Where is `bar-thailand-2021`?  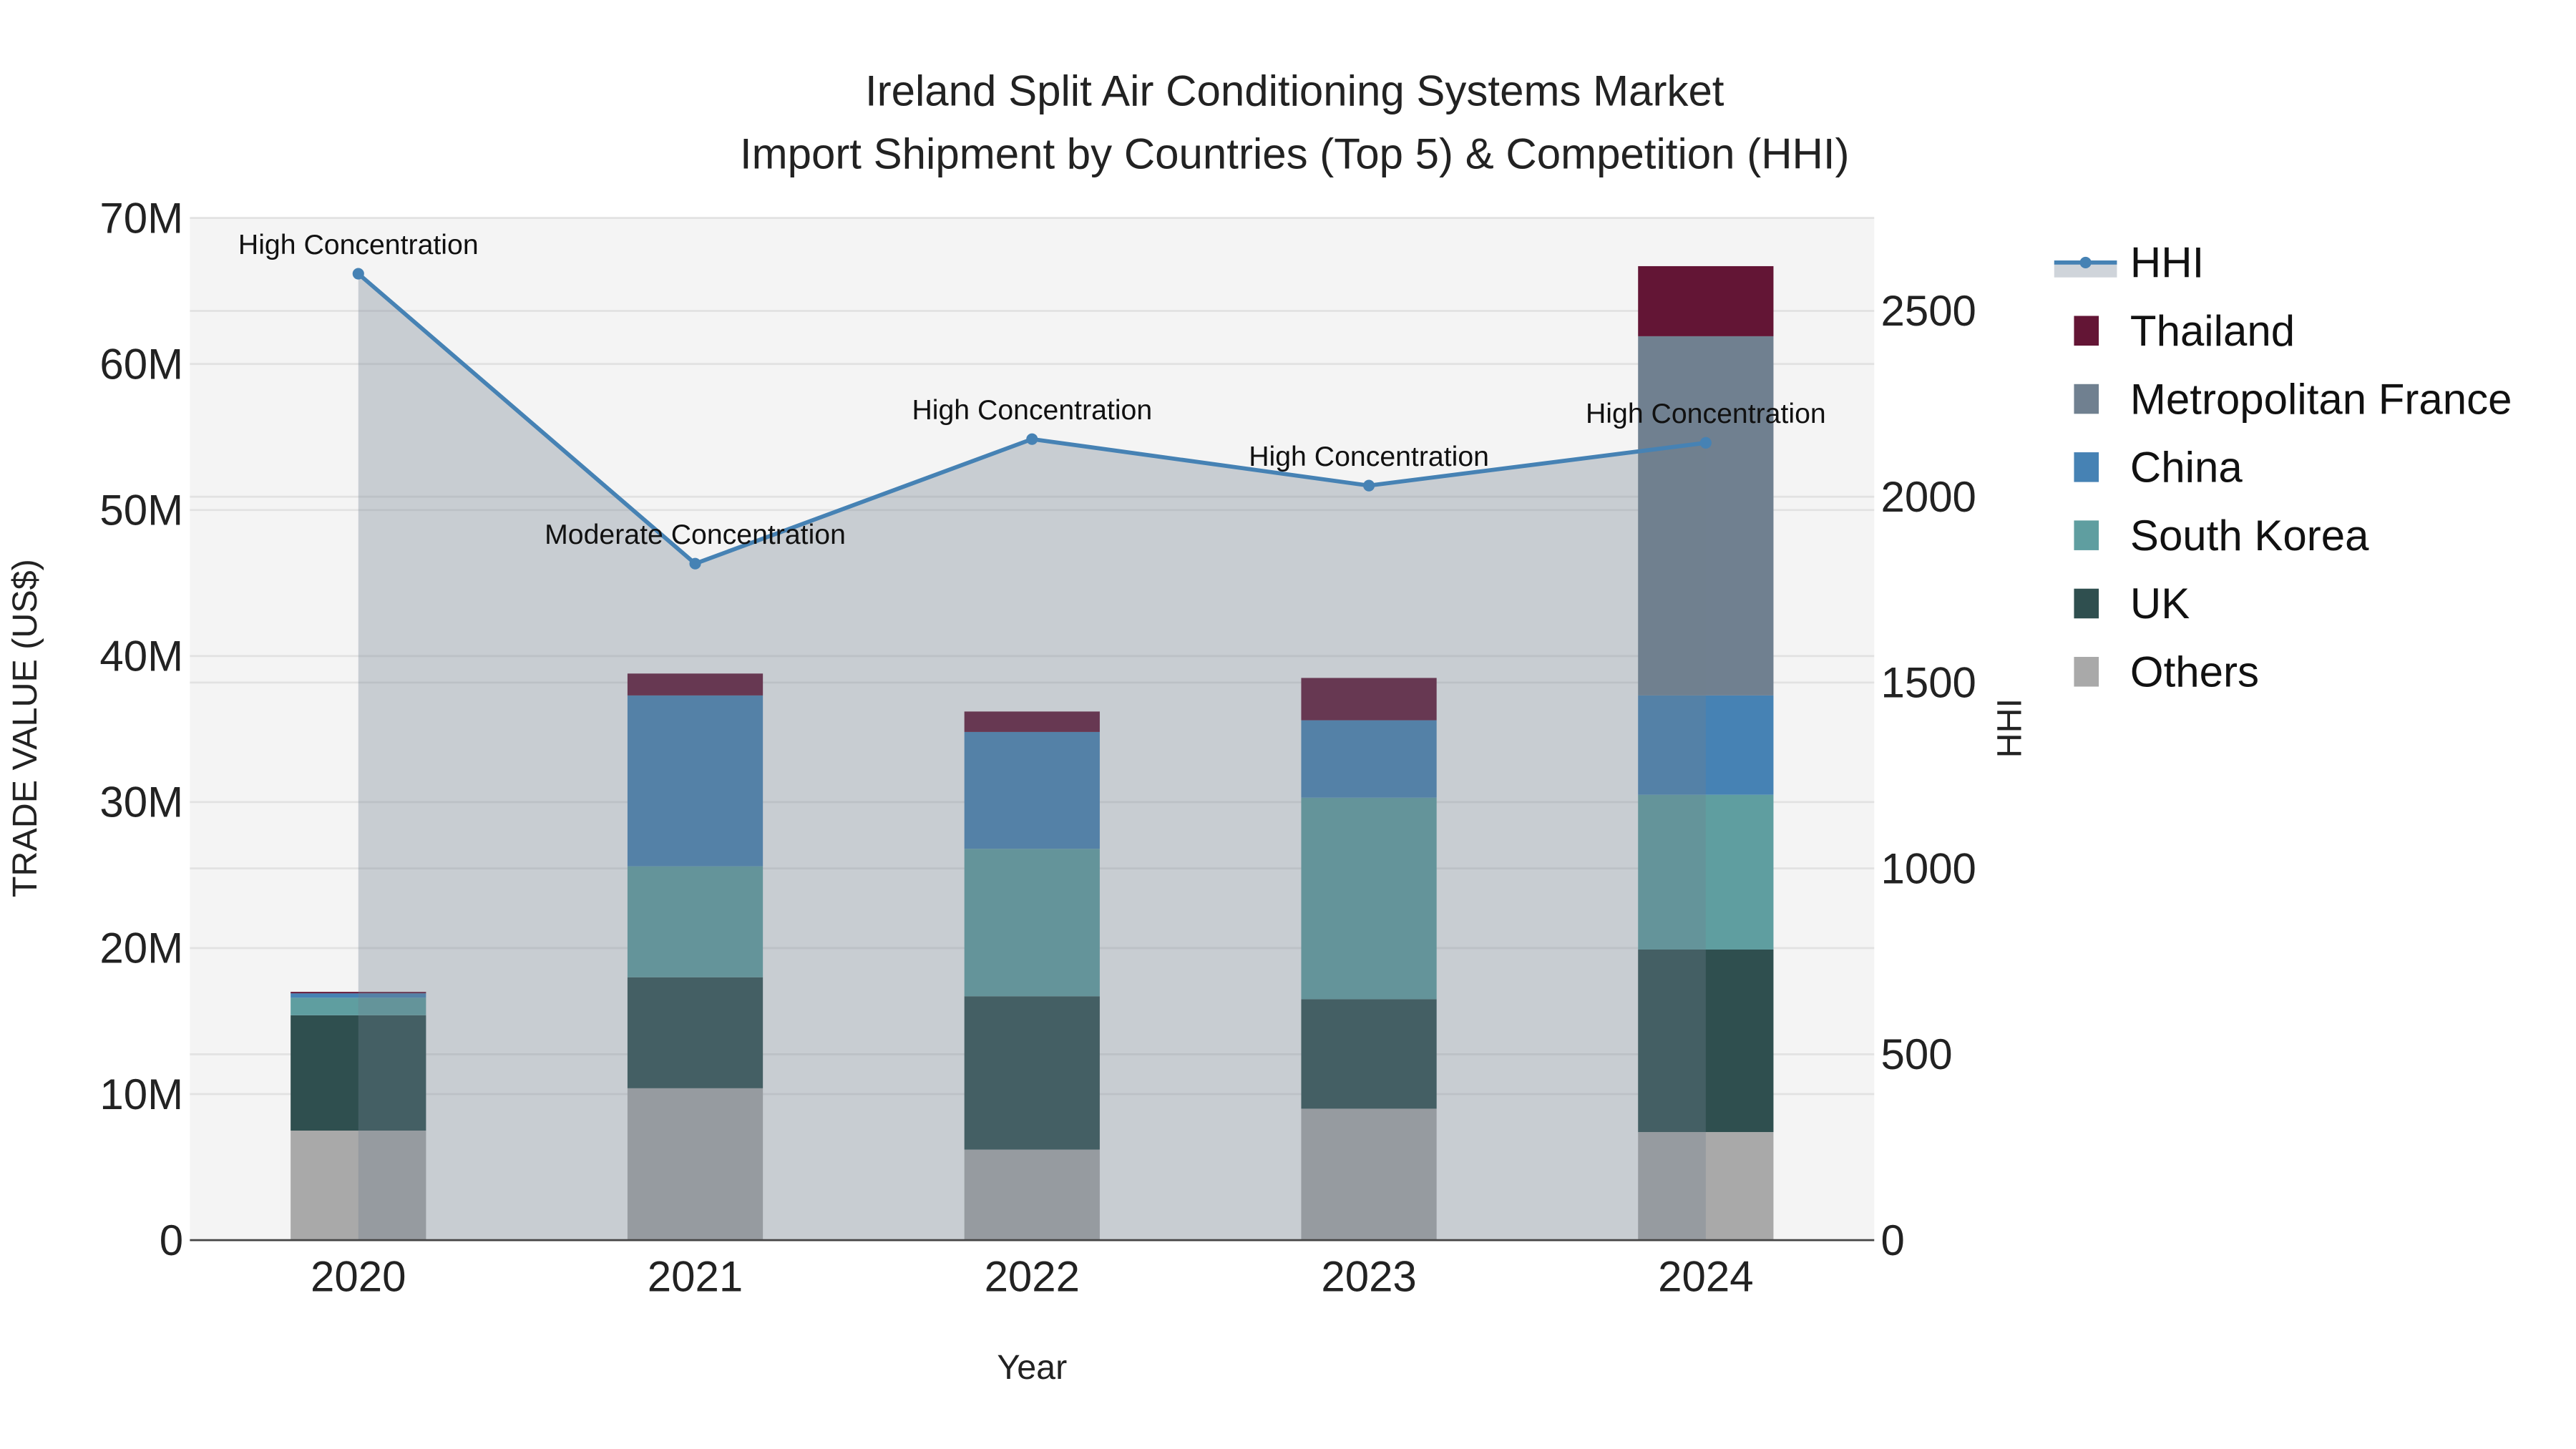 bar-thailand-2021 is located at coordinates (695, 684).